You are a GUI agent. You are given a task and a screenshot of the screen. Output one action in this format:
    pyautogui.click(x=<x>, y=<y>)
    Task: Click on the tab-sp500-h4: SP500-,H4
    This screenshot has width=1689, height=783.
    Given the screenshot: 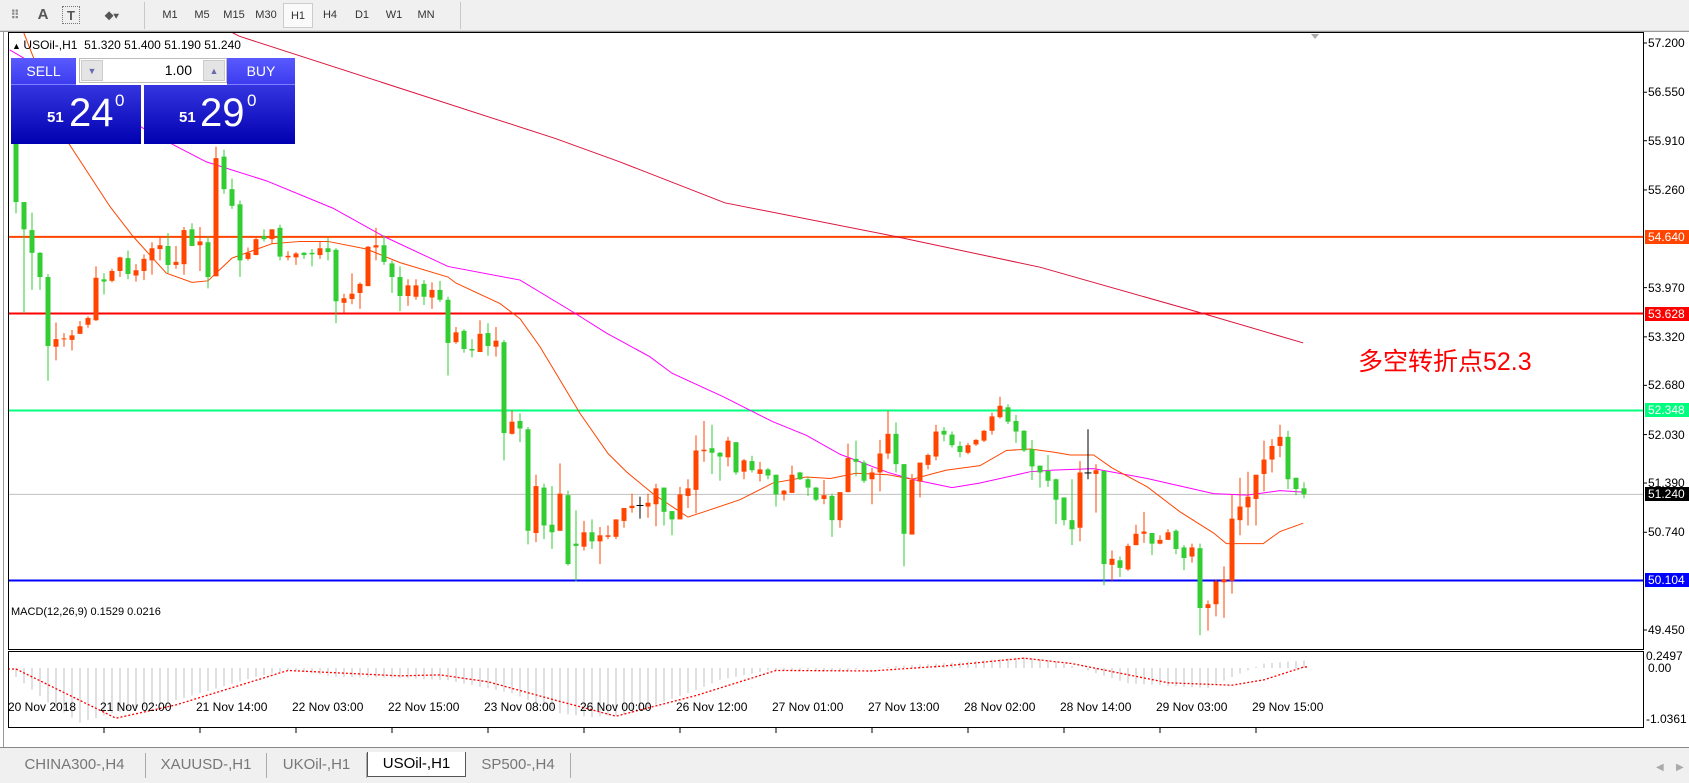 What is the action you would take?
    pyautogui.click(x=518, y=765)
    